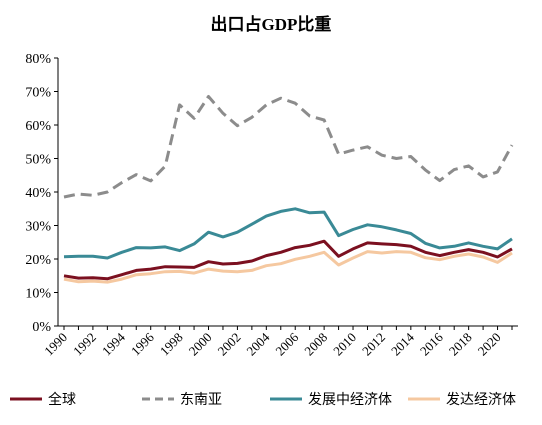 This screenshot has height=425, width=542. What do you see at coordinates (460, 344) in the screenshot?
I see `x-tick-label: 2018` at bounding box center [460, 344].